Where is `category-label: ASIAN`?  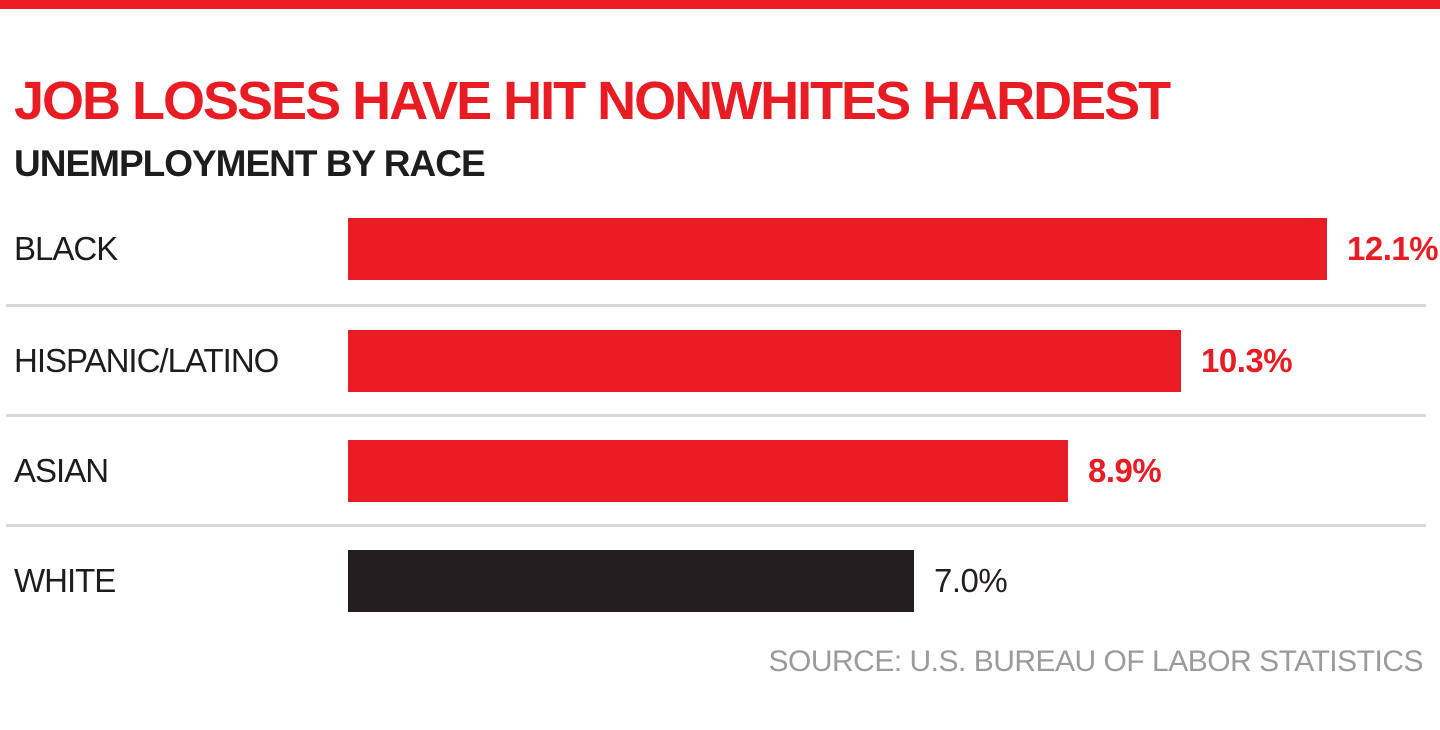
category-label: ASIAN is located at coordinates (61, 470).